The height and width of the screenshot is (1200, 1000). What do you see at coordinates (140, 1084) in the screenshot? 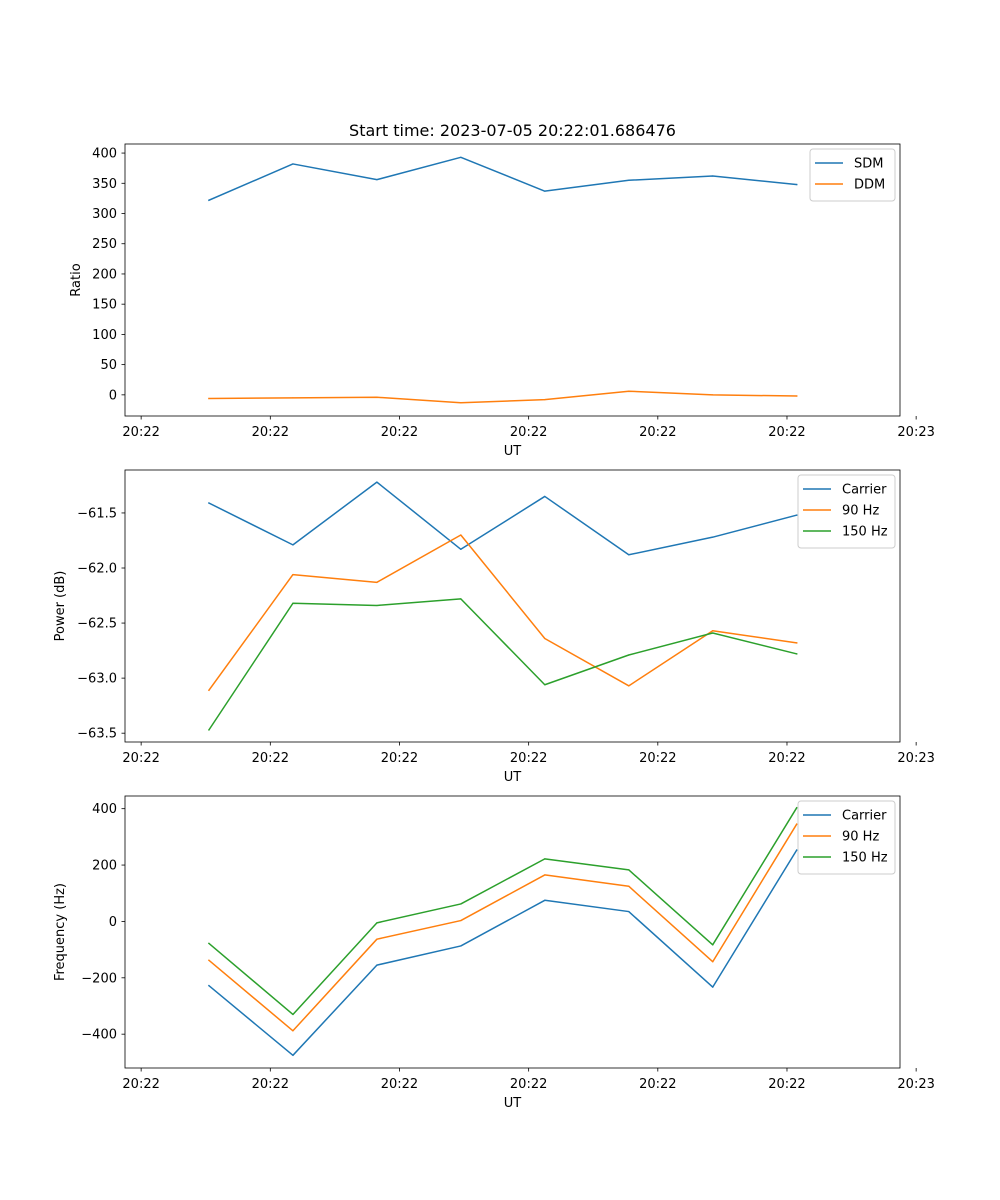
I see `x-tick-label-frequency-0: 20:22` at bounding box center [140, 1084].